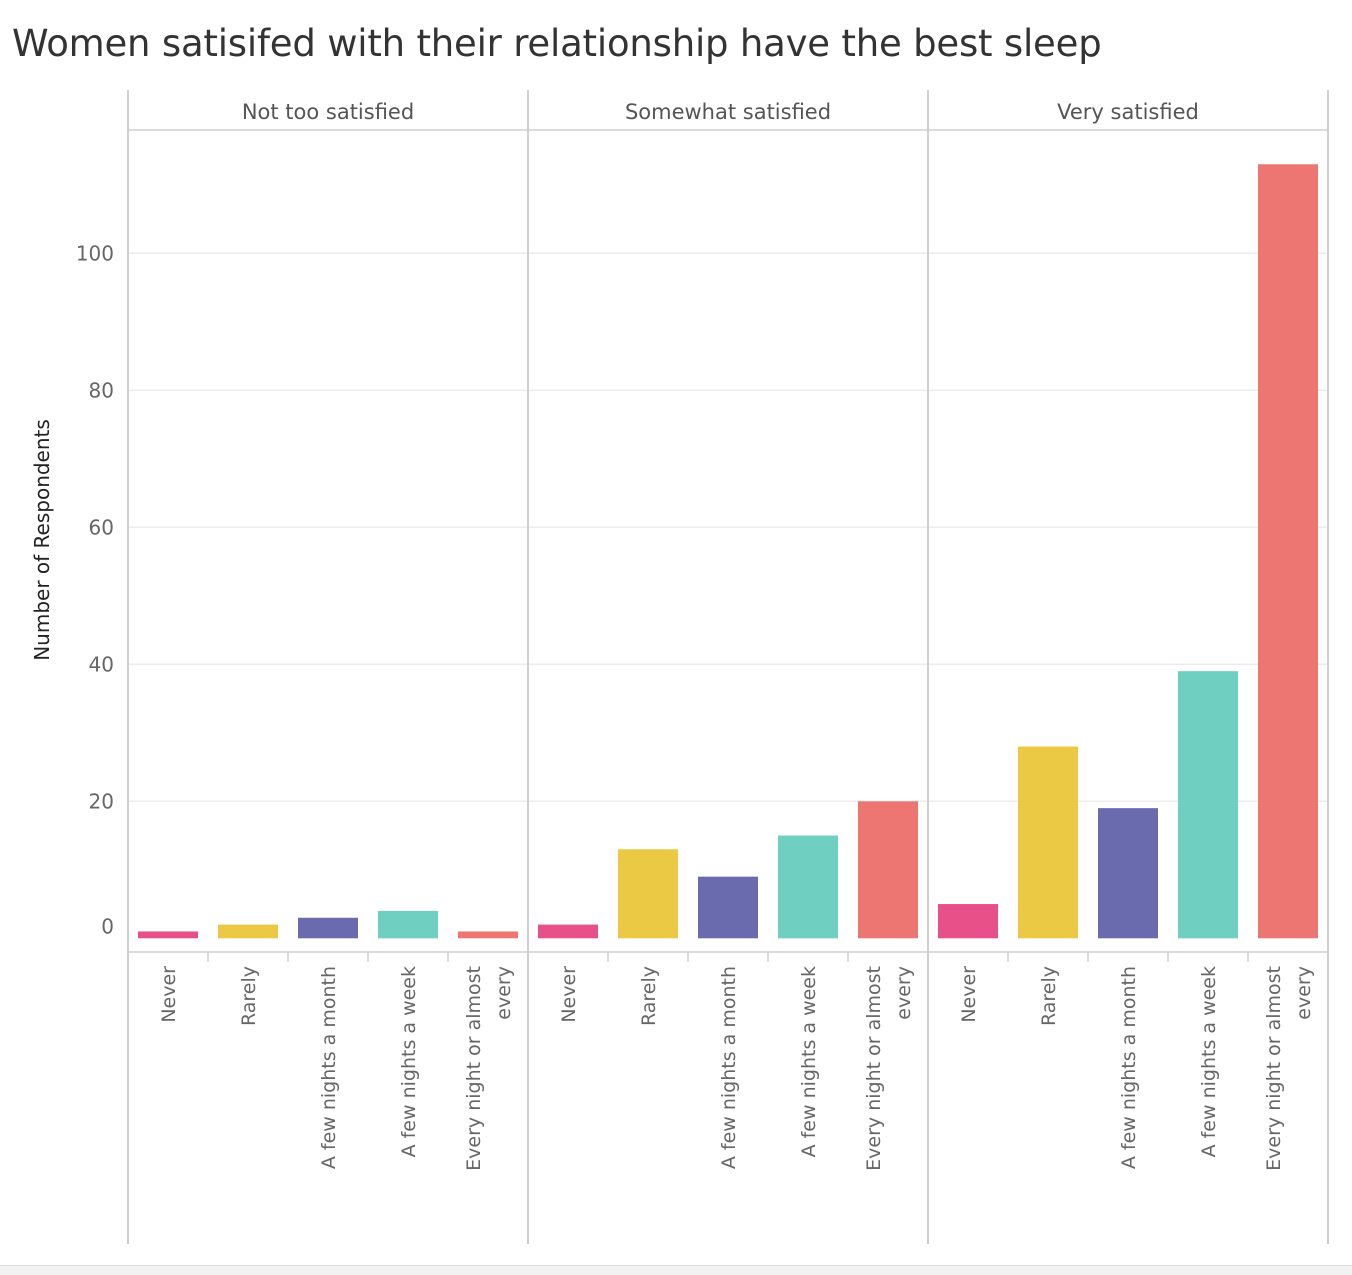 The image size is (1352, 1275). Describe the element at coordinates (328, 112) in the screenshot. I see `panel-header: Not too satisfied` at that location.